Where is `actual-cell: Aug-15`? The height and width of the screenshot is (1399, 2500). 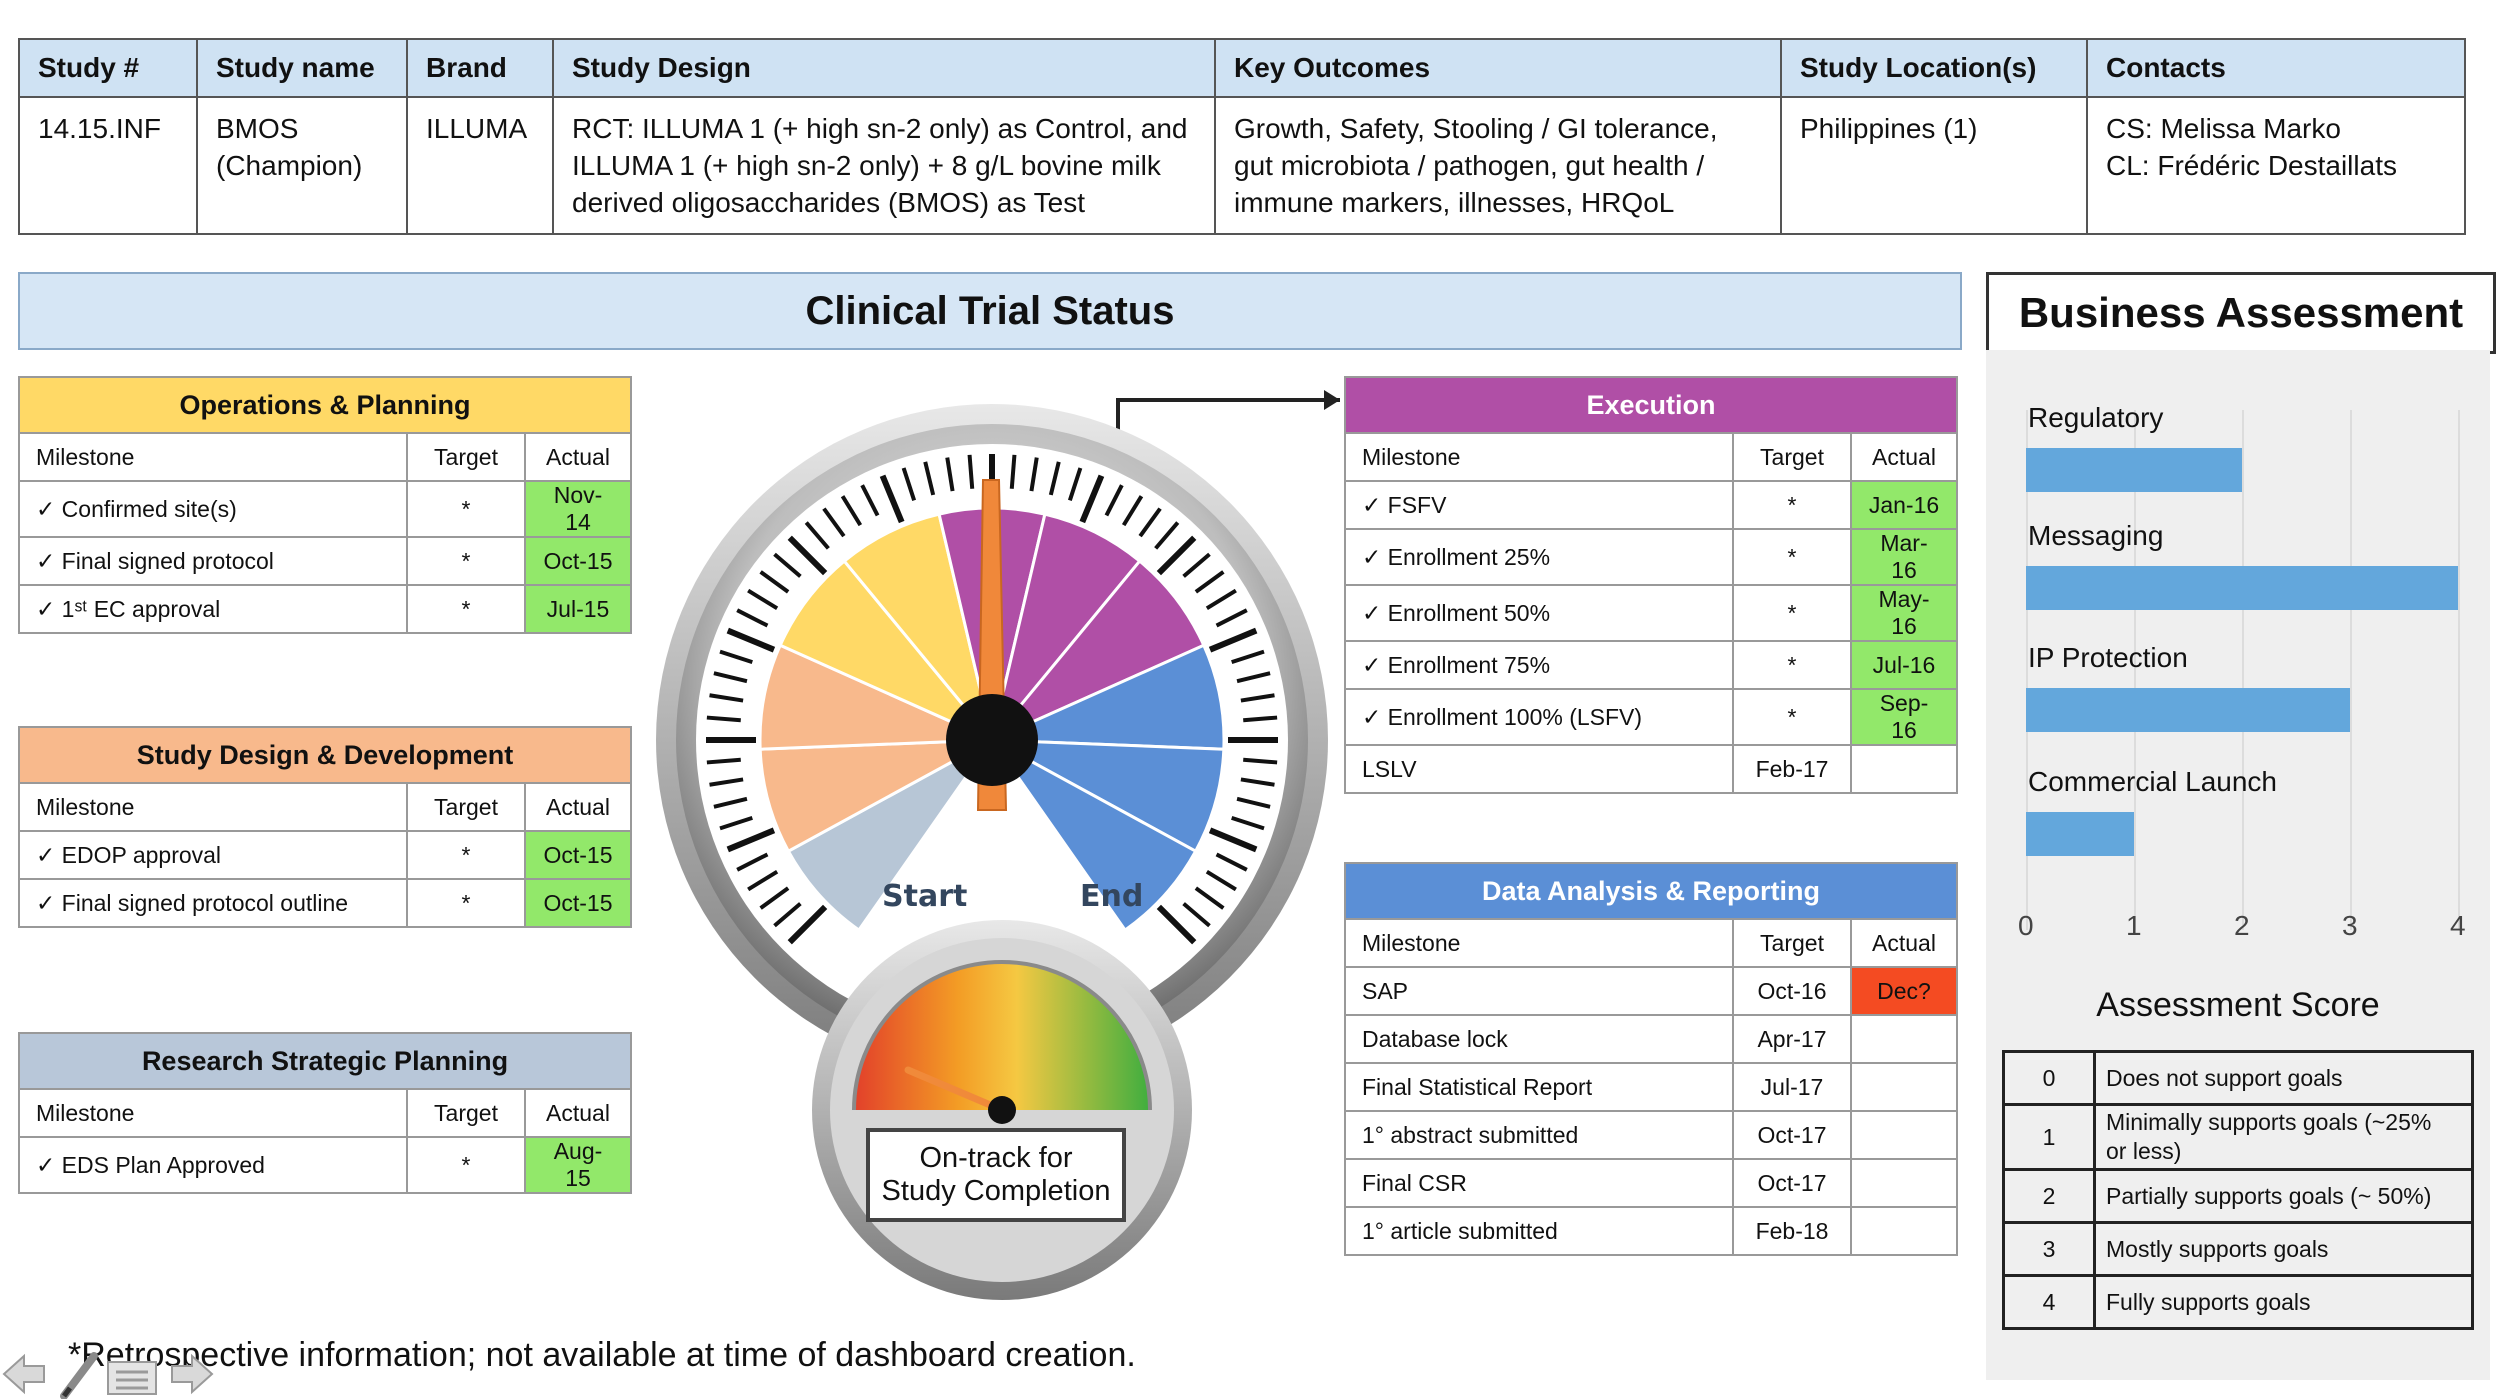
actual-cell: Aug-15 is located at coordinates (578, 1165).